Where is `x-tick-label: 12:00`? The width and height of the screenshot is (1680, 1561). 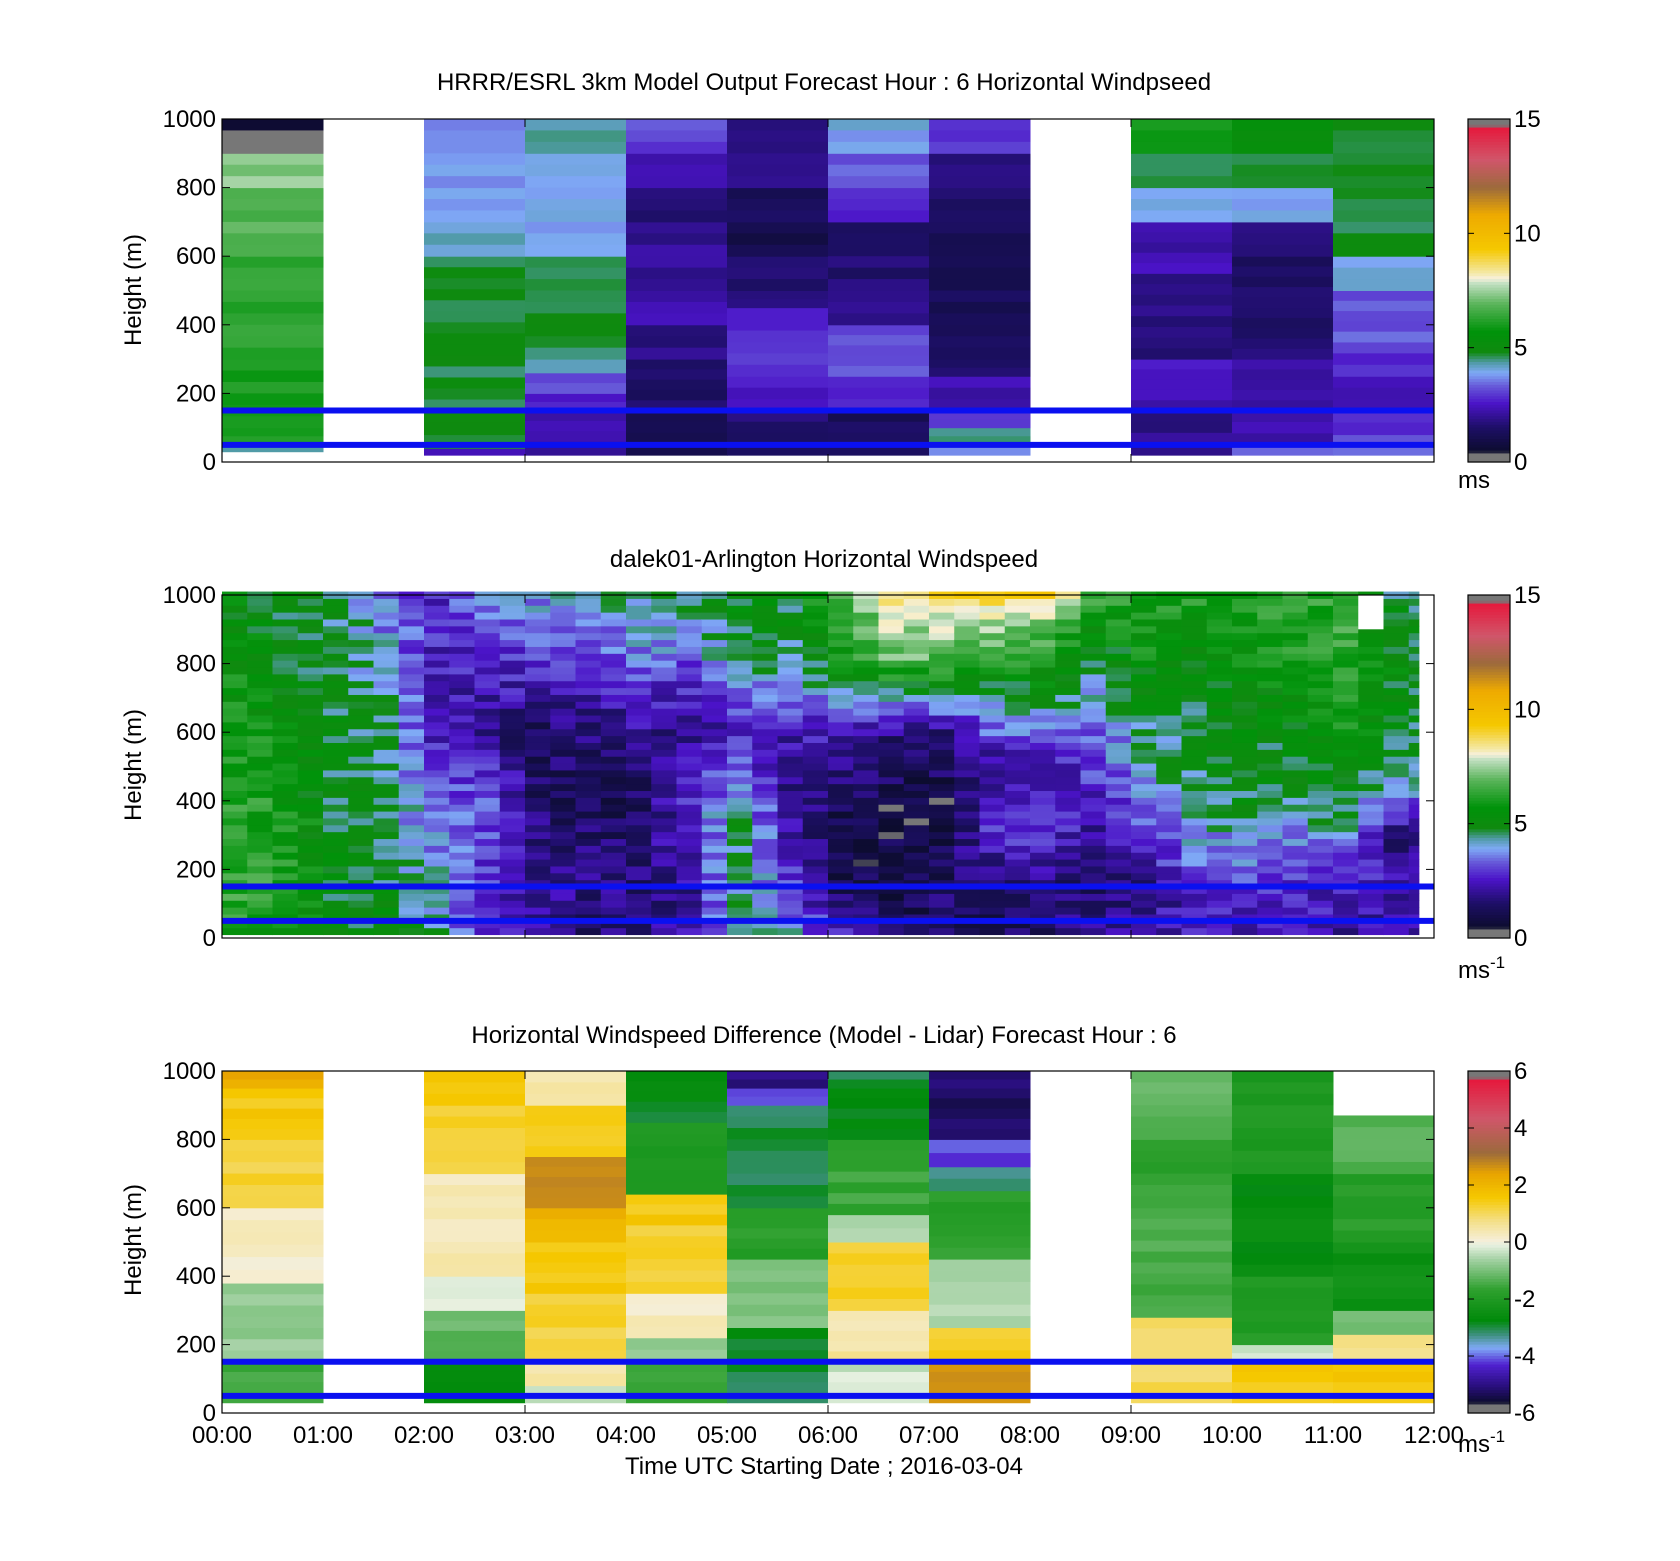 x-tick-label: 12:00 is located at coordinates (1434, 1435).